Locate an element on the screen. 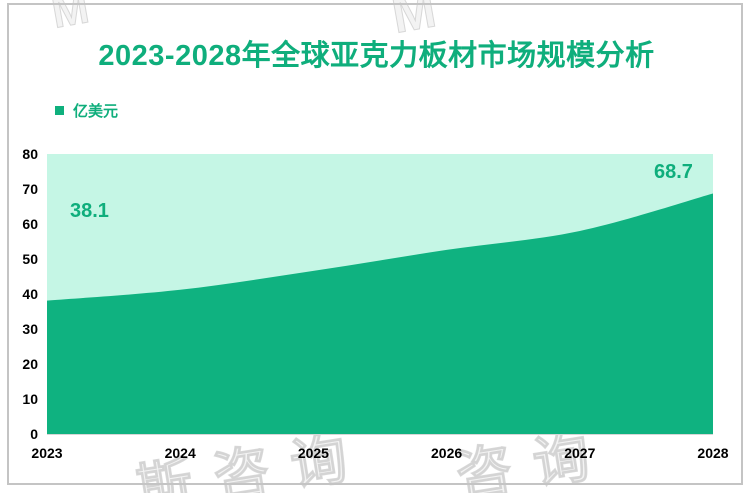 The width and height of the screenshot is (753, 493). y-tick-label: 60 is located at coordinates (30, 224).